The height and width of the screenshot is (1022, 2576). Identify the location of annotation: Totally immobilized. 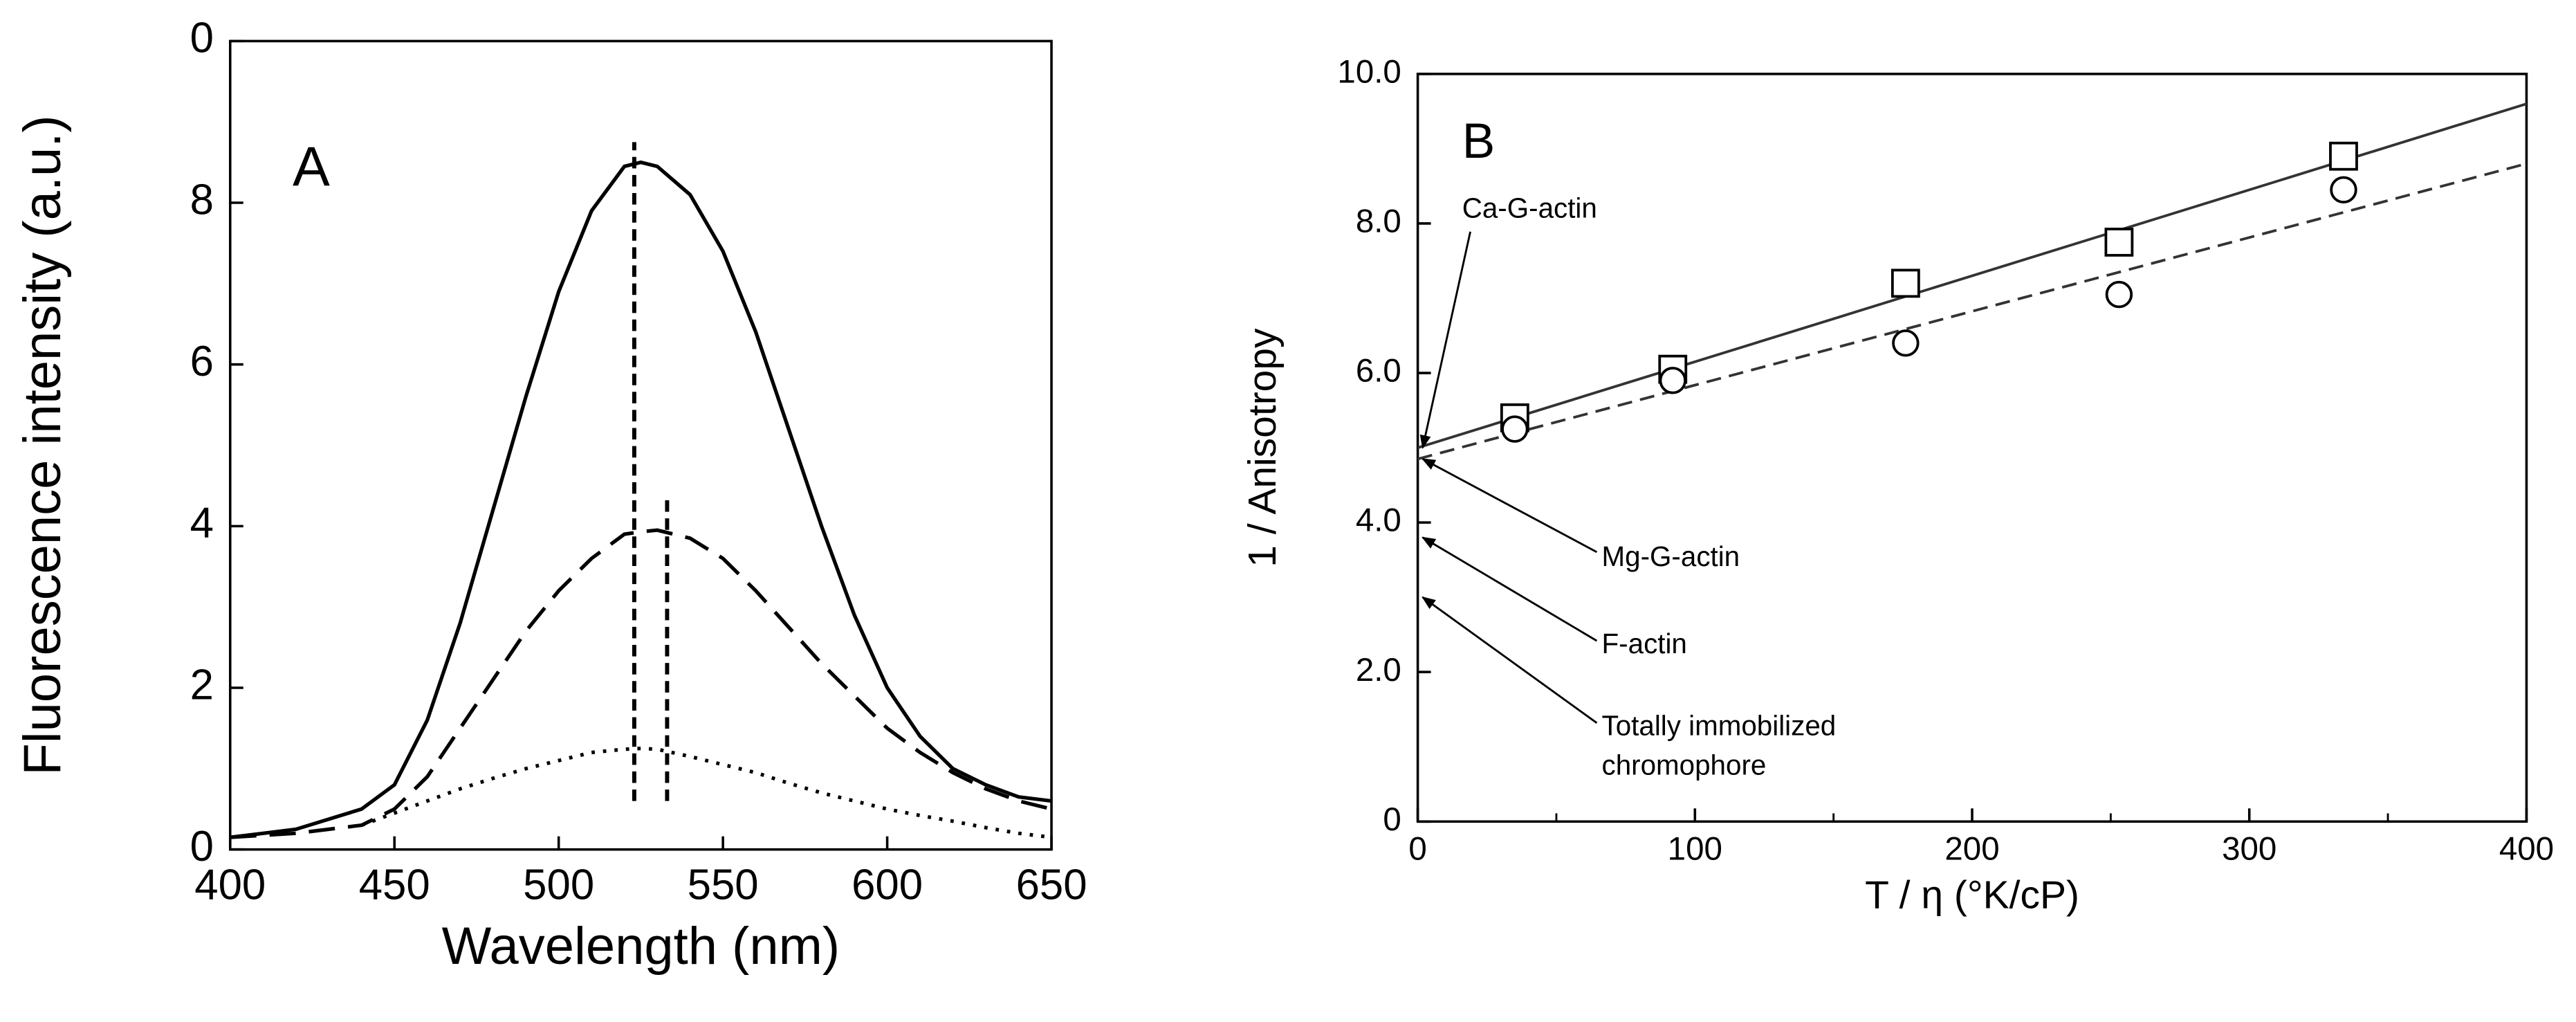
(1719, 726).